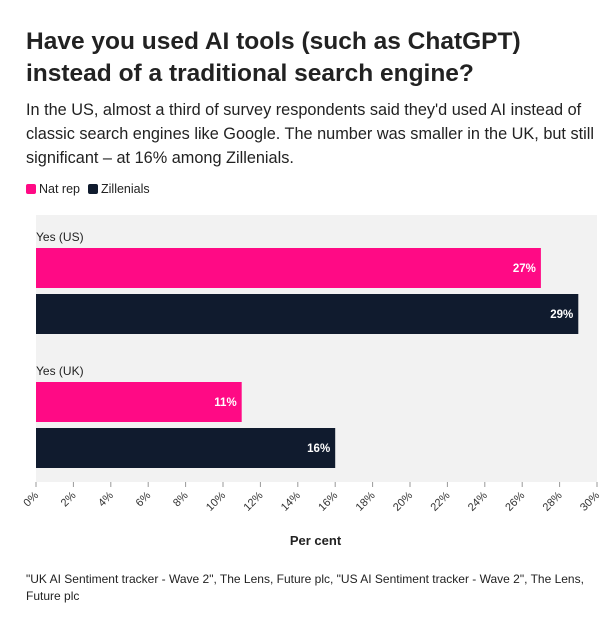 The image size is (616, 628). I want to click on legend-label-zillenials: Zillenials, so click(125, 189).